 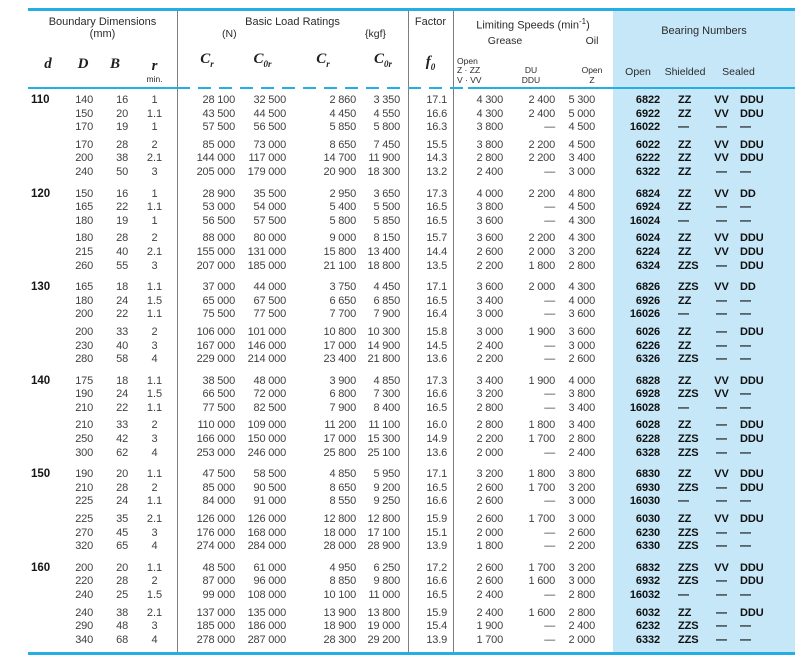 I want to click on cell-factor-f0: 13.6, so click(x=436, y=359).